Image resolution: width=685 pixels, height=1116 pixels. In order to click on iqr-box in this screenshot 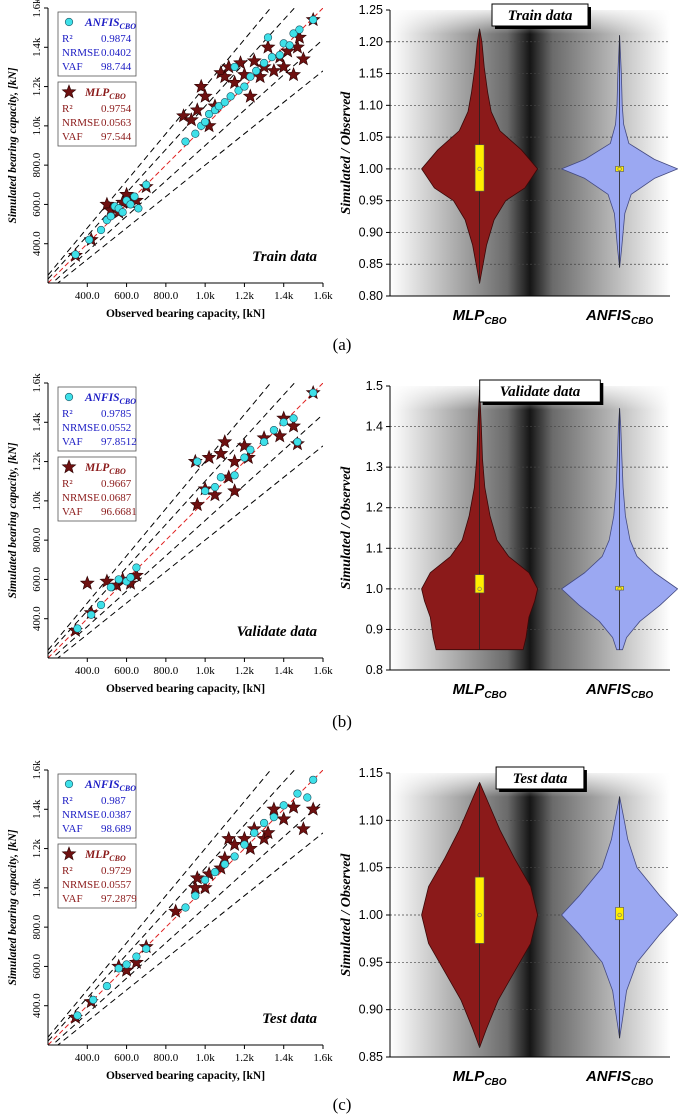, I will do `click(479, 168)`.